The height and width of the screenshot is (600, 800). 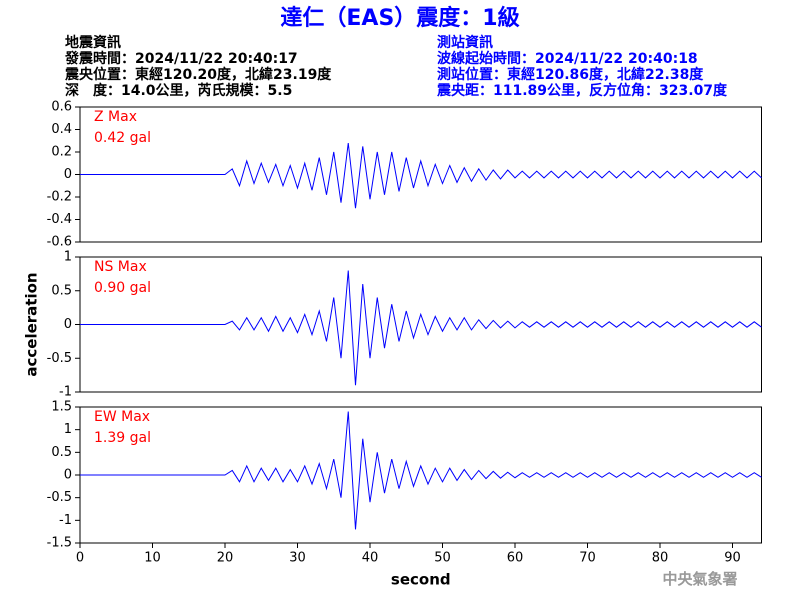 I want to click on x-tick-label: 60, so click(x=515, y=558).